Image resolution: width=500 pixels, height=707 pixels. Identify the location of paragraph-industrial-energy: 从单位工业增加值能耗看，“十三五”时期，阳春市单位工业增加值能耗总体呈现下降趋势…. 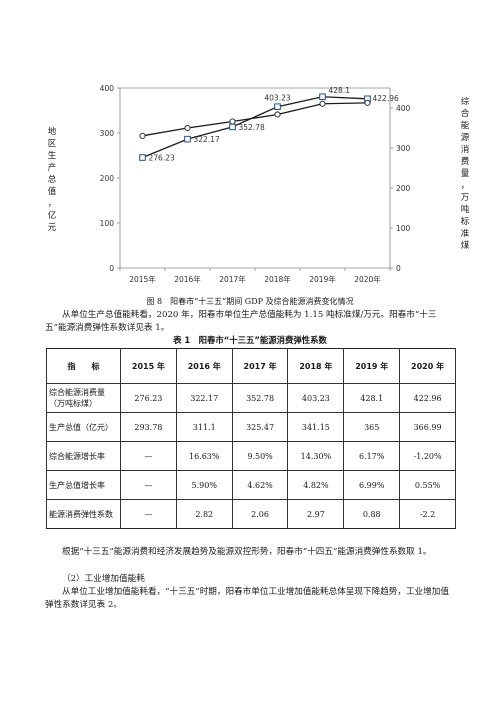
(247, 598).